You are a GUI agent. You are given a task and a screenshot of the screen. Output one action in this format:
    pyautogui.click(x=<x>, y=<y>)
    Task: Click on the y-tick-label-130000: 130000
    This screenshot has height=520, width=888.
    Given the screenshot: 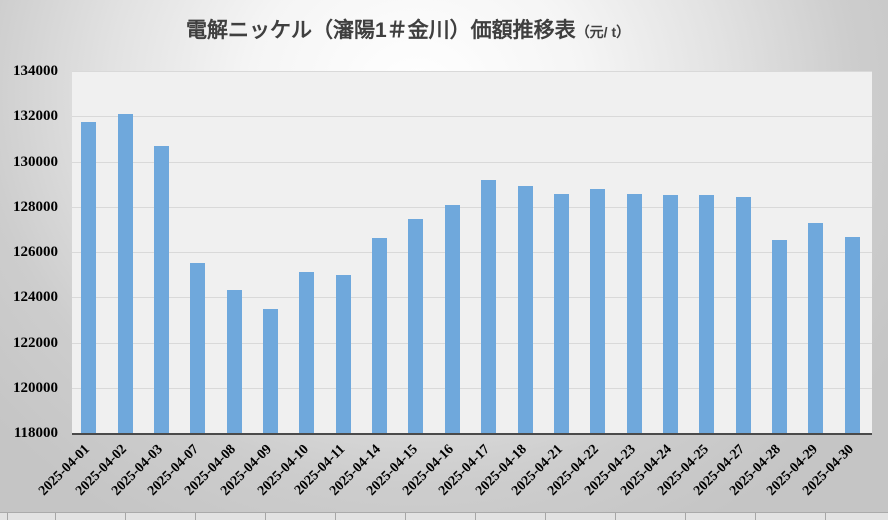 What is the action you would take?
    pyautogui.click(x=35, y=161)
    